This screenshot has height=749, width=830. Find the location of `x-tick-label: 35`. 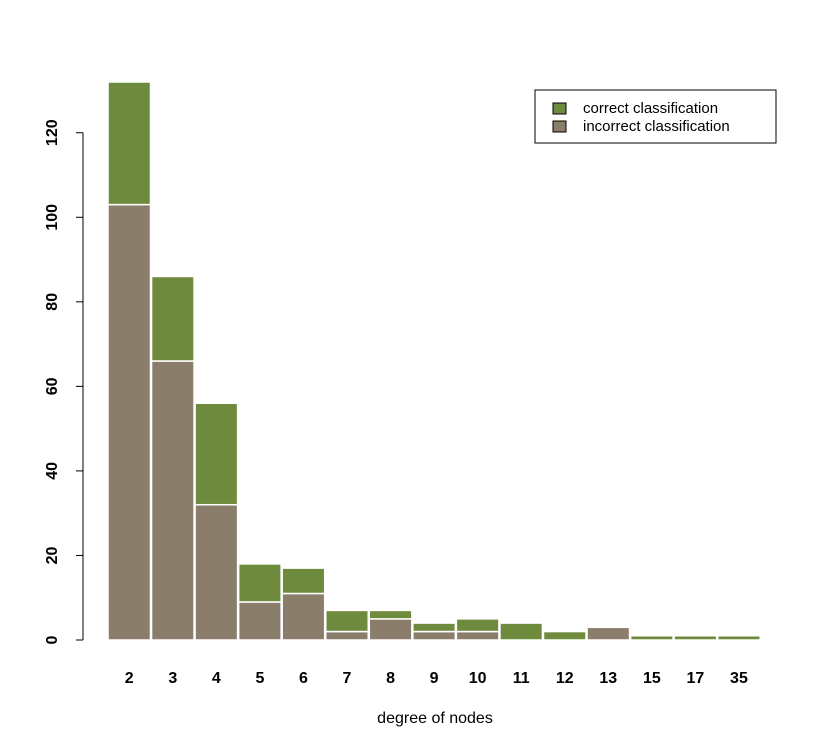

x-tick-label: 35 is located at coordinates (739, 678).